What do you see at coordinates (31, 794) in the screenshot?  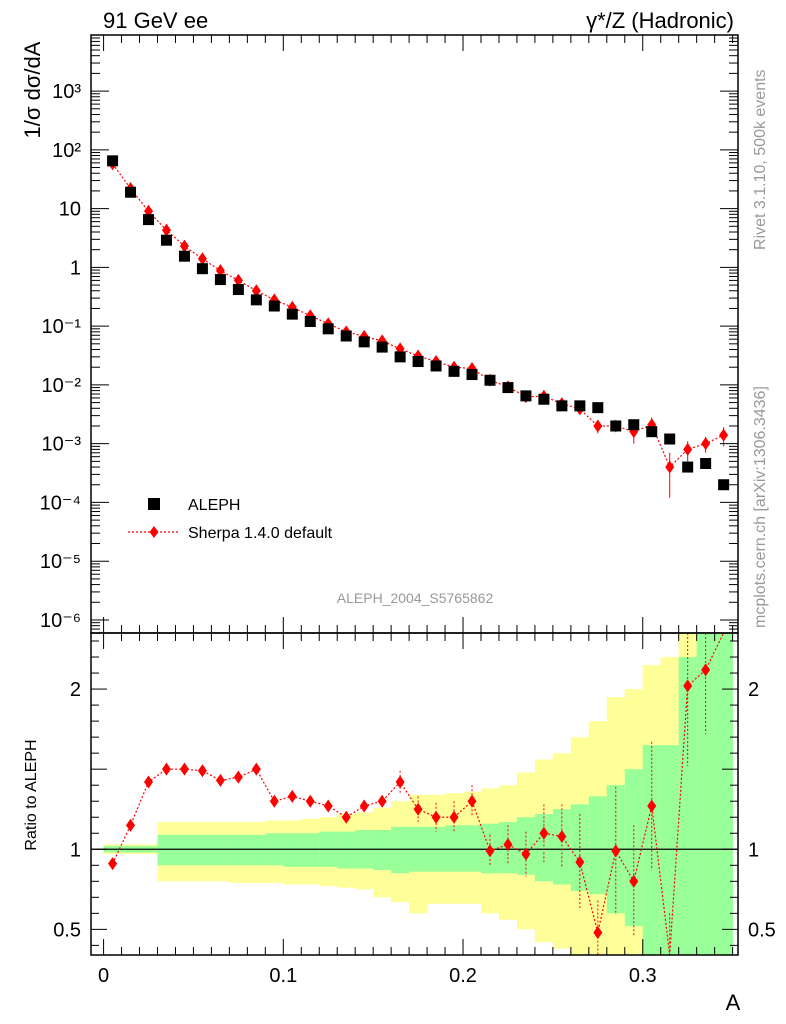 I see `ratio-y-axis-label: Ratio to ALEPH` at bounding box center [31, 794].